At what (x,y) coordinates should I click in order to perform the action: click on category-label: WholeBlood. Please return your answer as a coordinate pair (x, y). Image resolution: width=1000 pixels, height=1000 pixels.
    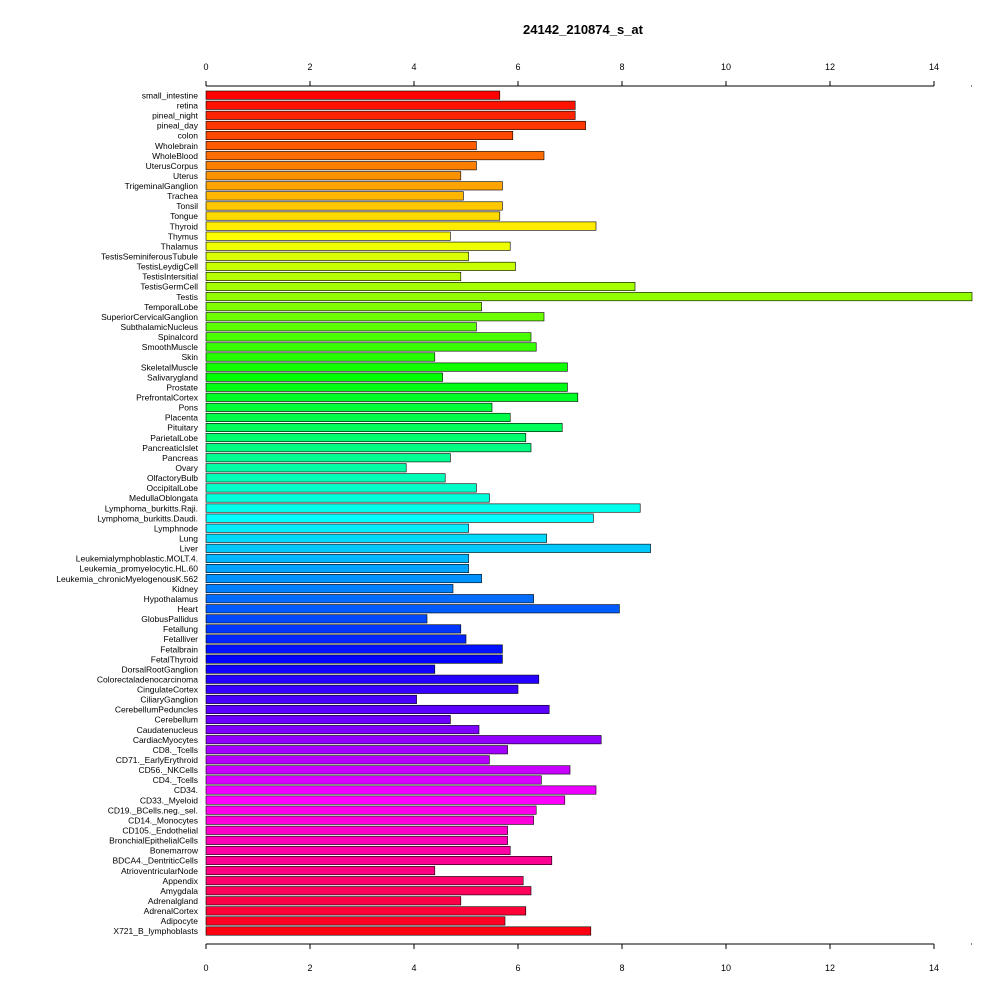
    Looking at the image, I should click on (175, 156).